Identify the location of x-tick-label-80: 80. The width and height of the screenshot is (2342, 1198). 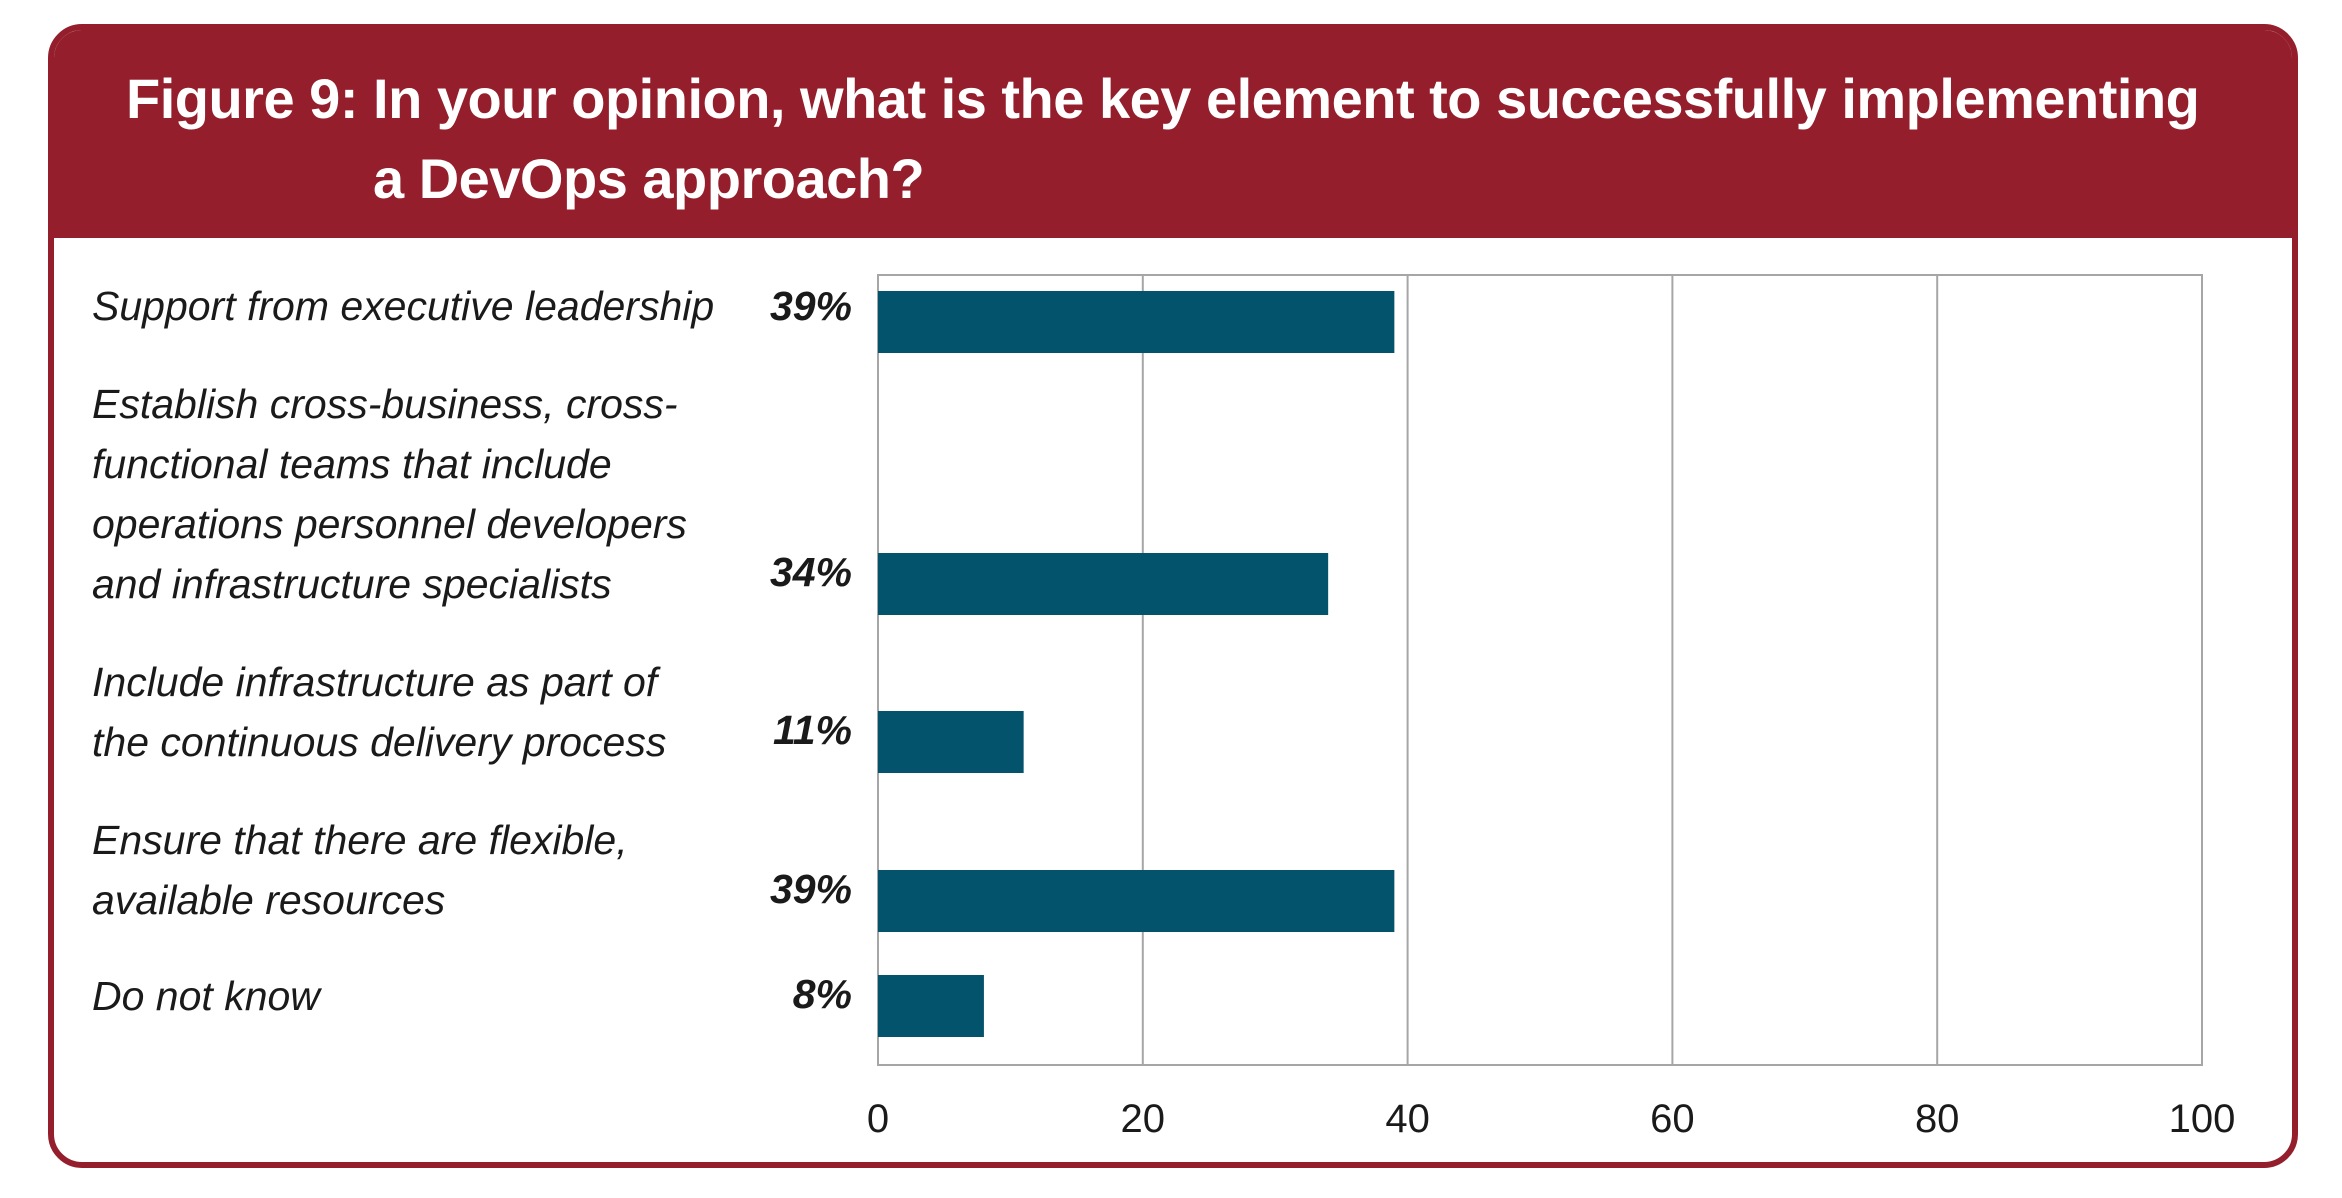
(1937, 1119).